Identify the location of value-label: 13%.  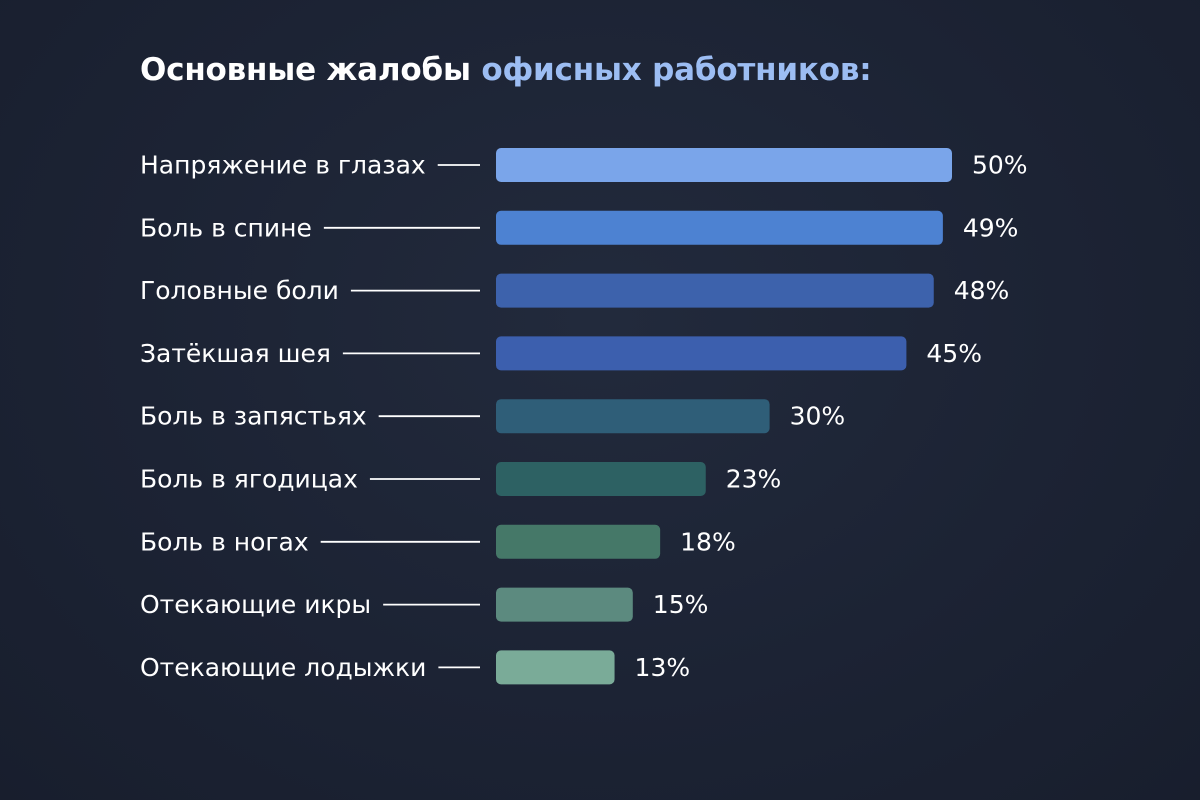
(663, 667).